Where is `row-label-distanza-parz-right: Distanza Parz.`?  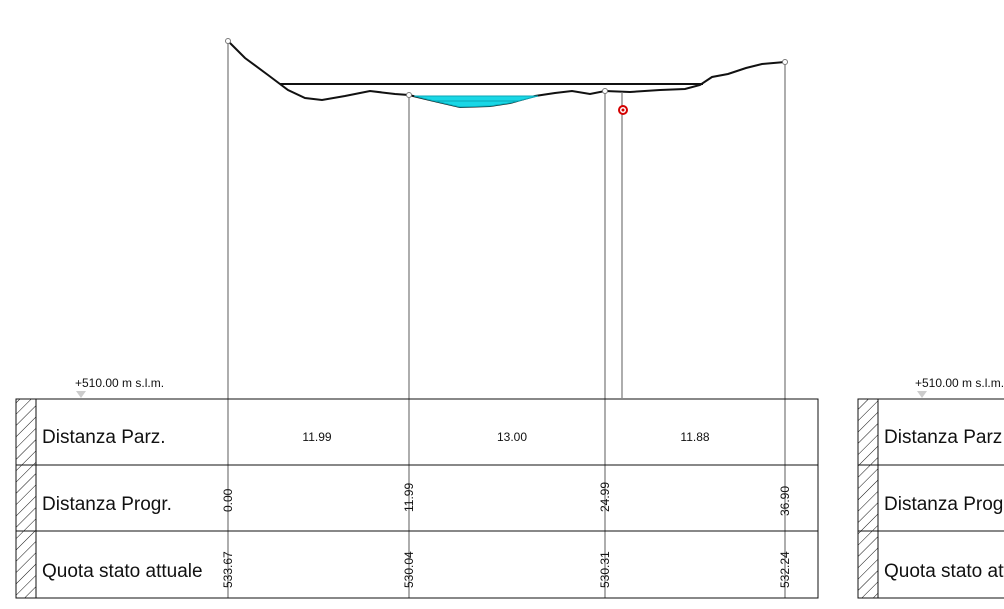
row-label-distanza-parz-right: Distanza Parz. is located at coordinates (944, 437).